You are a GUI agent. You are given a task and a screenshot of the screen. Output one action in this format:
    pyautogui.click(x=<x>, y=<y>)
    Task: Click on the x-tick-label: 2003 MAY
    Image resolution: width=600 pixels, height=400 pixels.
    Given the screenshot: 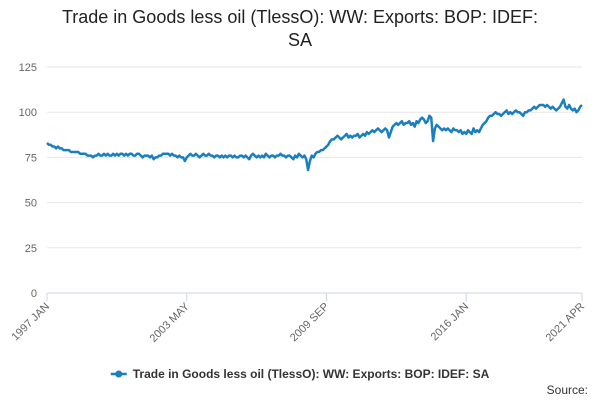 What is the action you would take?
    pyautogui.click(x=170, y=322)
    